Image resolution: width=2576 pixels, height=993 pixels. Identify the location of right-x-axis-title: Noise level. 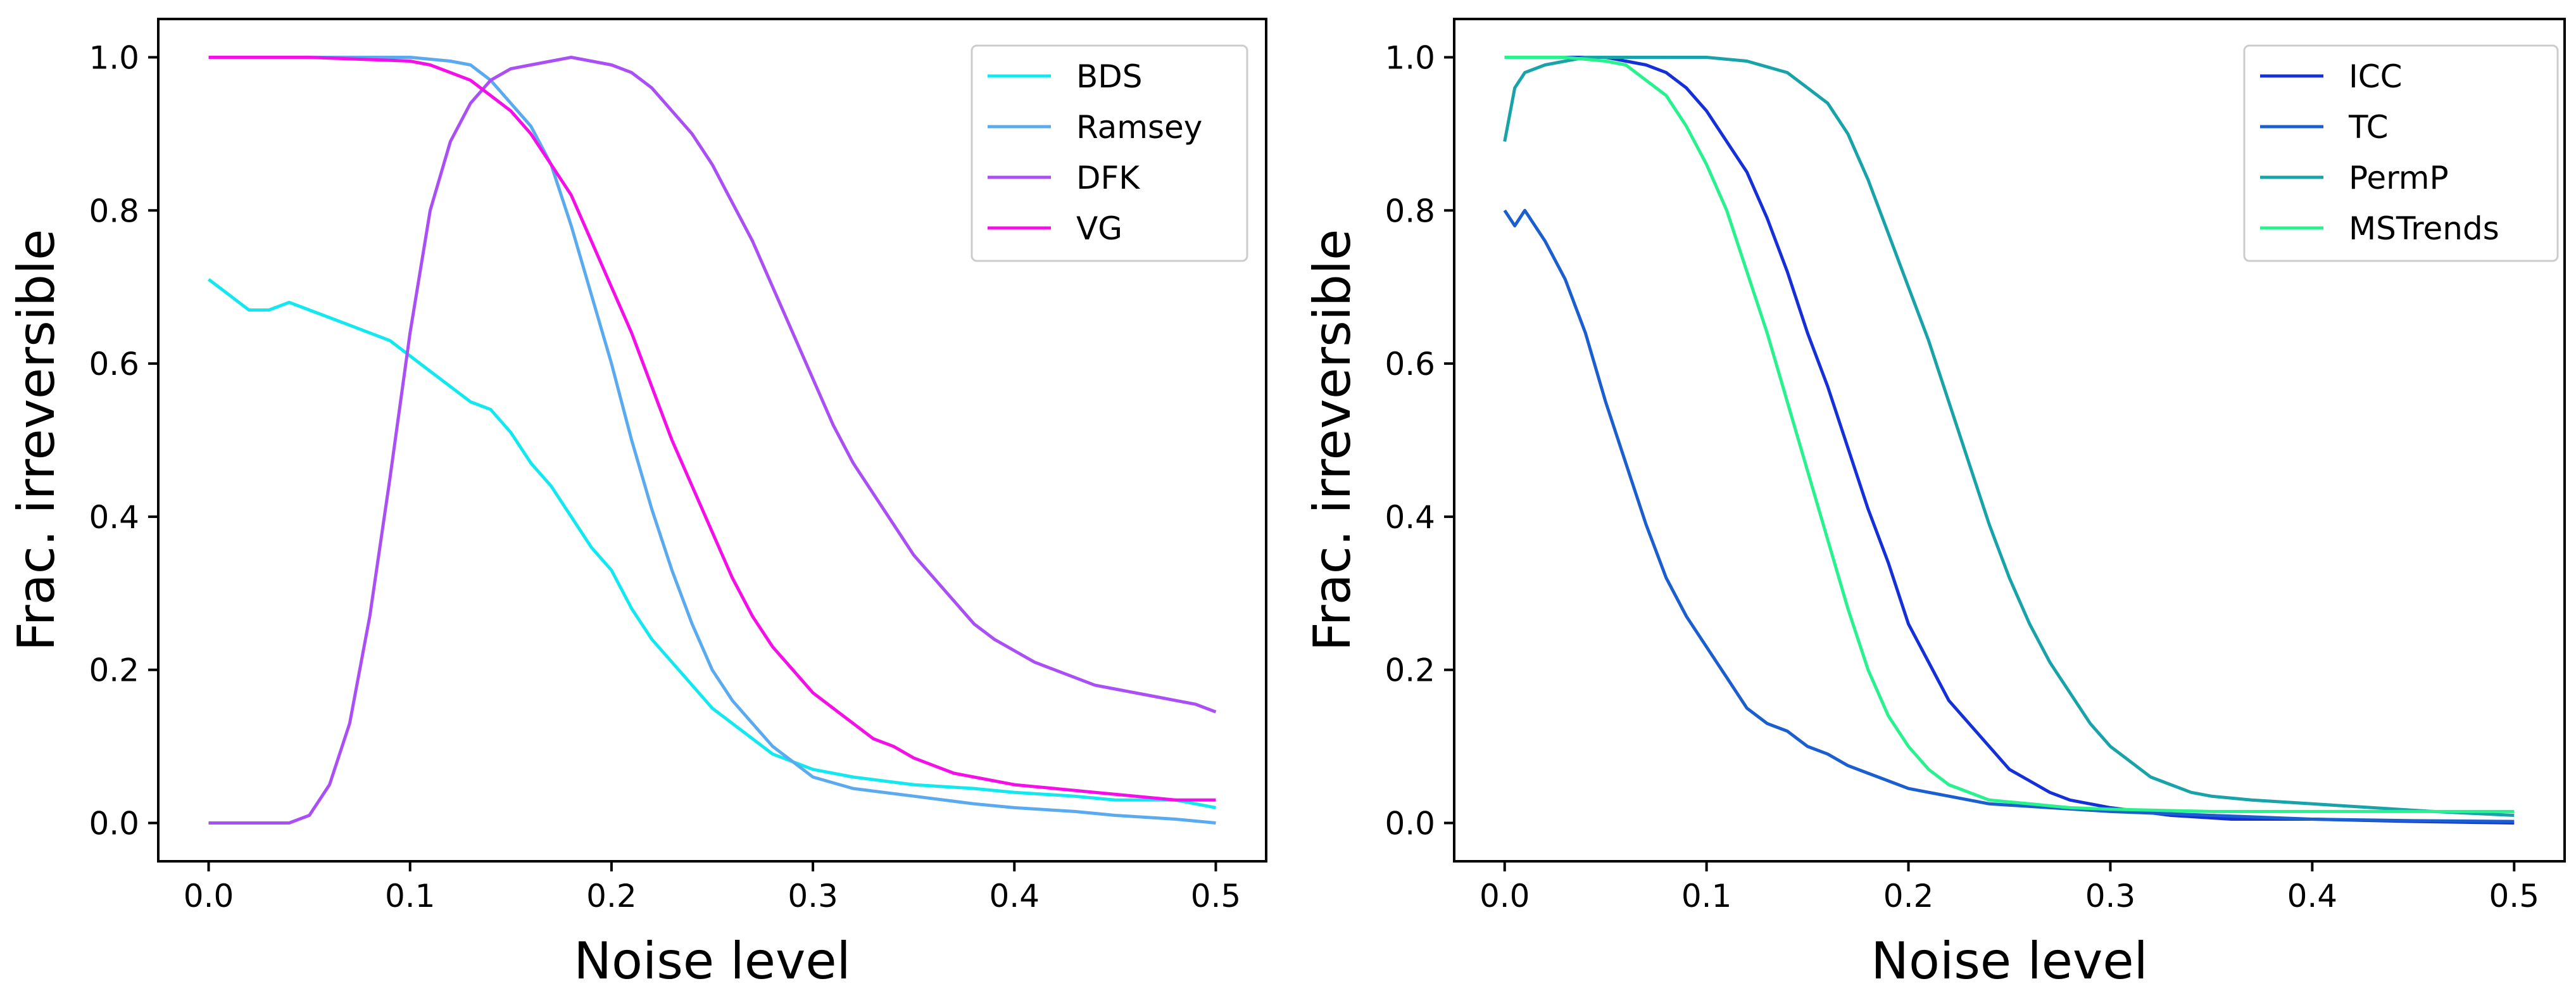
(2009, 961).